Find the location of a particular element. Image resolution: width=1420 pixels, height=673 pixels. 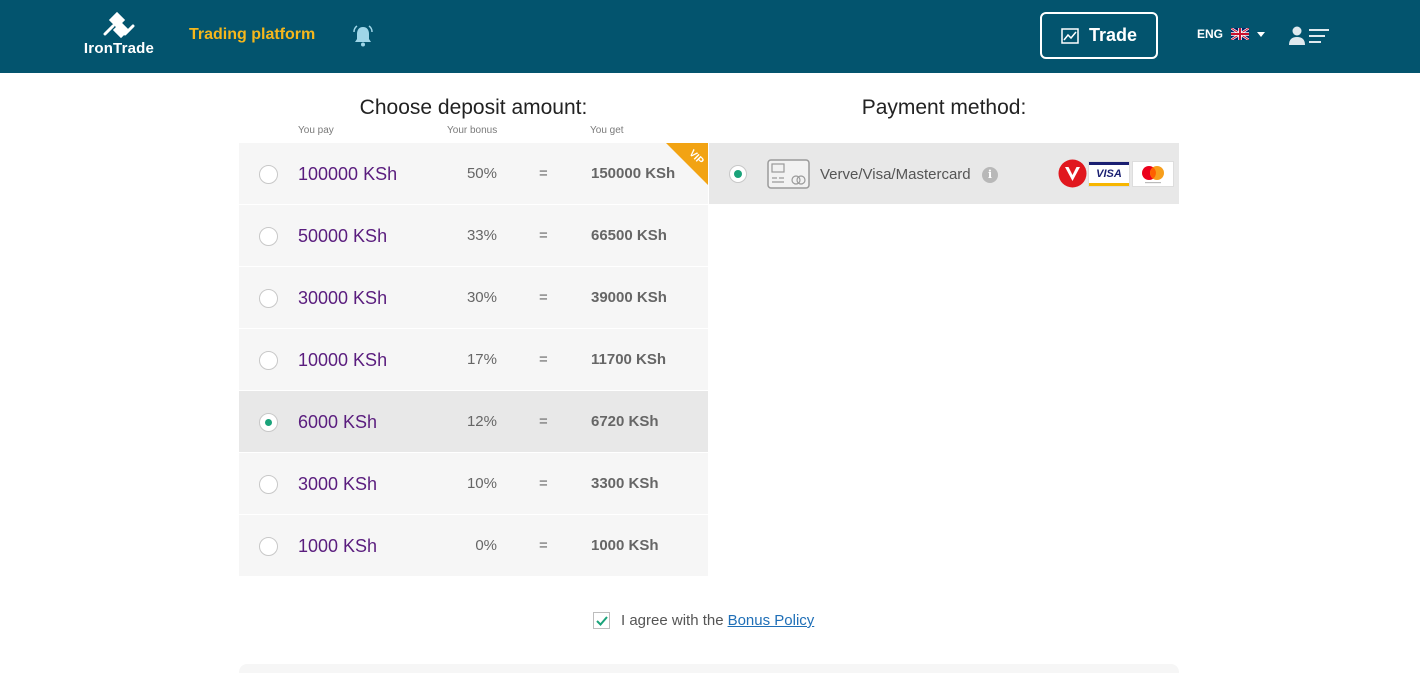

chart-icon is located at coordinates (1070, 35).